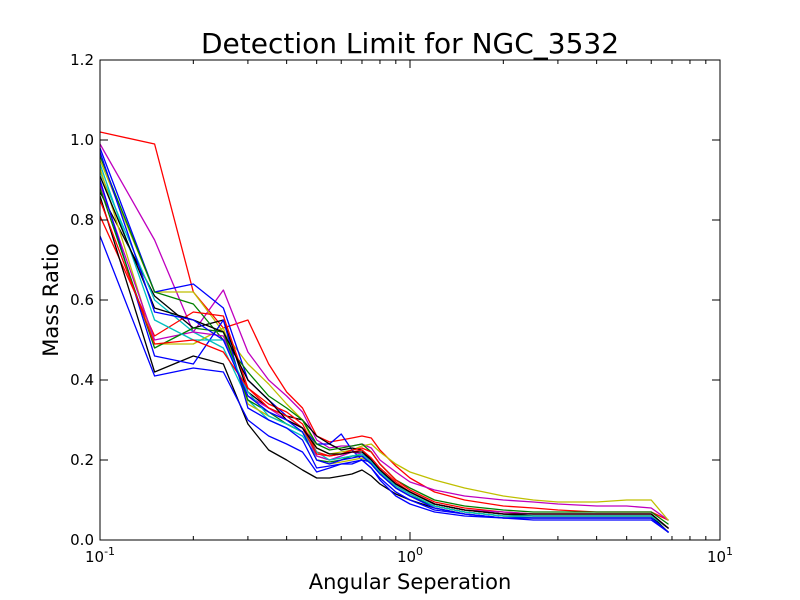 This screenshot has width=800, height=600. Describe the element at coordinates (720, 555) in the screenshot. I see `x-tick-label: 10¹` at that location.